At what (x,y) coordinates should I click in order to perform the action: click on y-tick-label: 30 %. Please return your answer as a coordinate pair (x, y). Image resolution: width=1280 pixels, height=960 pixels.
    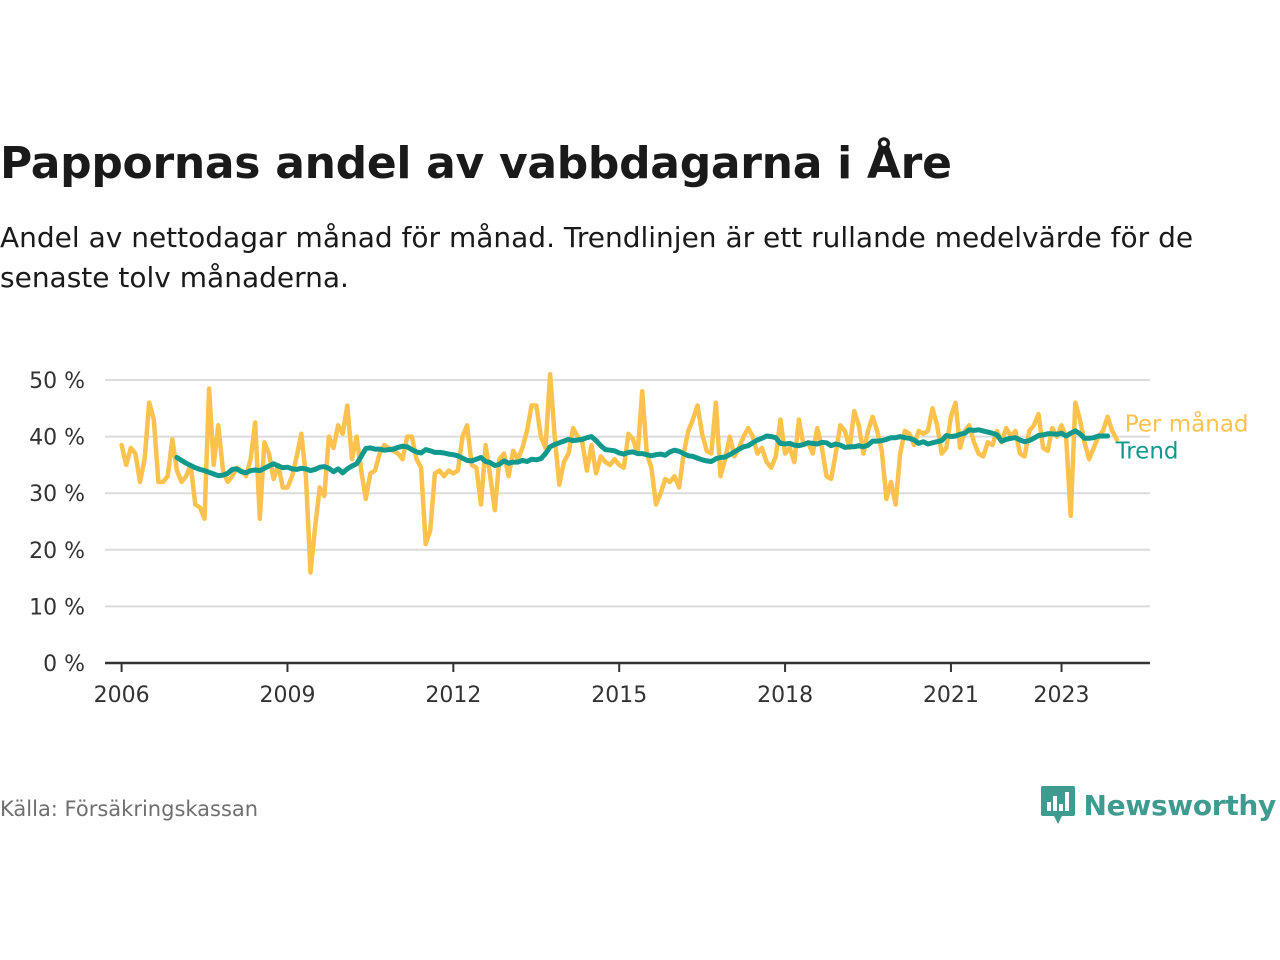
    Looking at the image, I should click on (57, 494).